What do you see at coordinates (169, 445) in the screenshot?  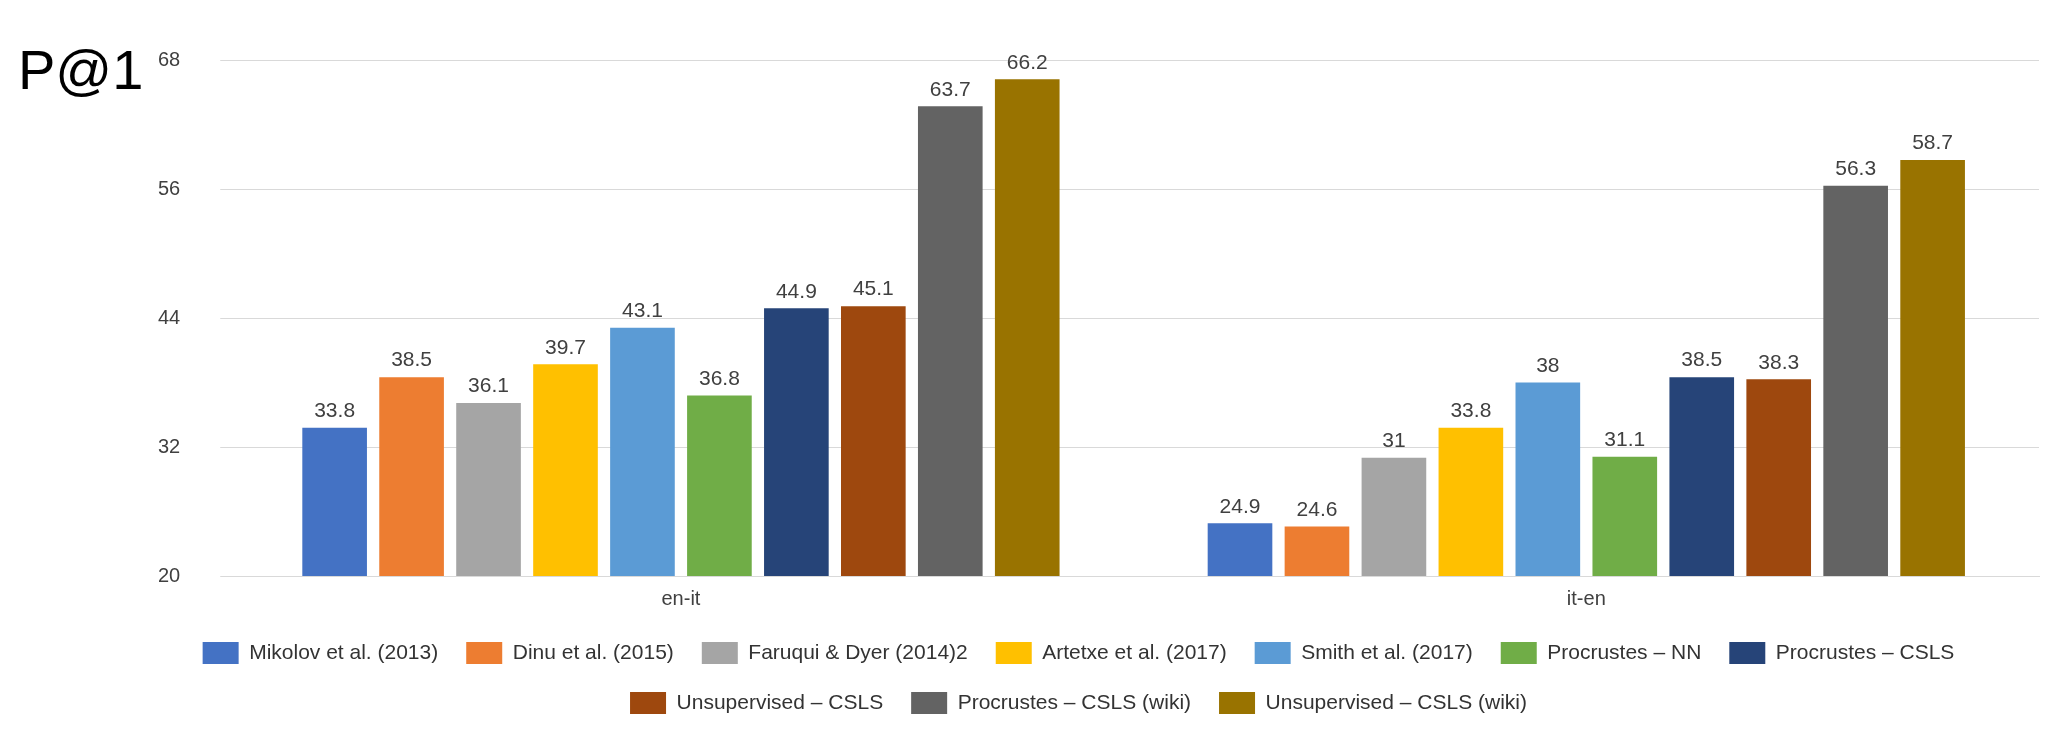 I see `y-tick-label: 32` at bounding box center [169, 445].